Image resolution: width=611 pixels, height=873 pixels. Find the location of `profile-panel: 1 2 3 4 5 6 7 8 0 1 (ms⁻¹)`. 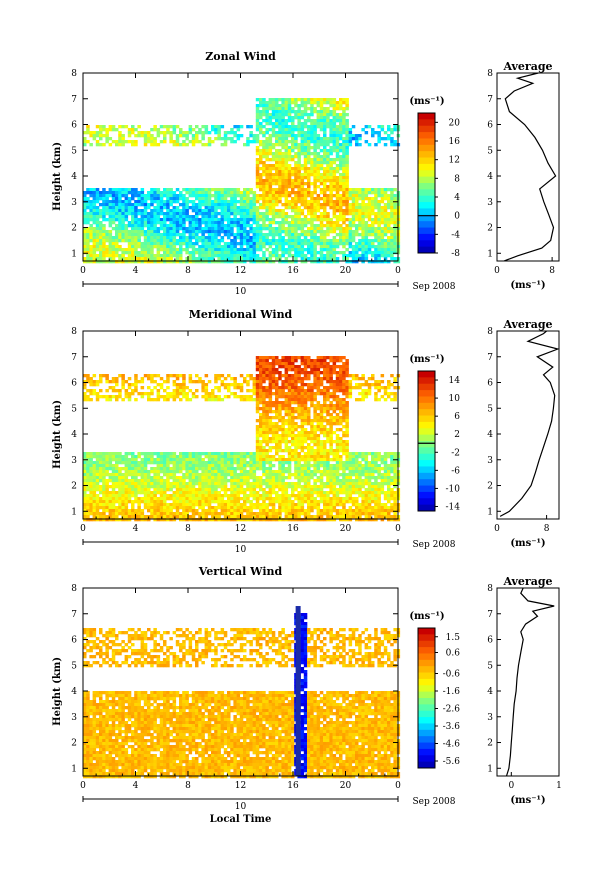

profile-panel: 1 2 3 4 5 6 7 8 0 1 (ms⁻¹) is located at coordinates (524, 695).